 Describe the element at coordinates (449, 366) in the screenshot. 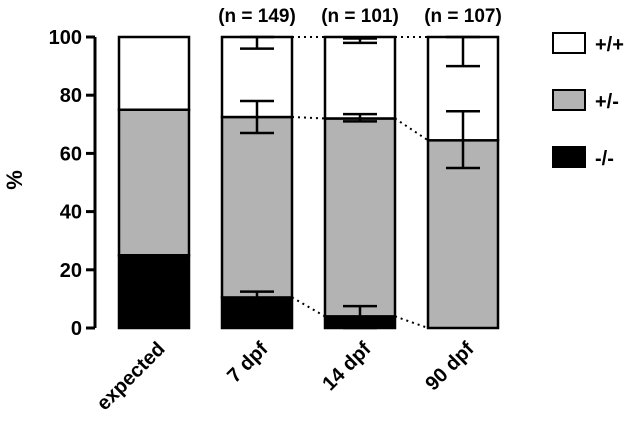

I see `x-tick-label: 90 dpf` at that location.